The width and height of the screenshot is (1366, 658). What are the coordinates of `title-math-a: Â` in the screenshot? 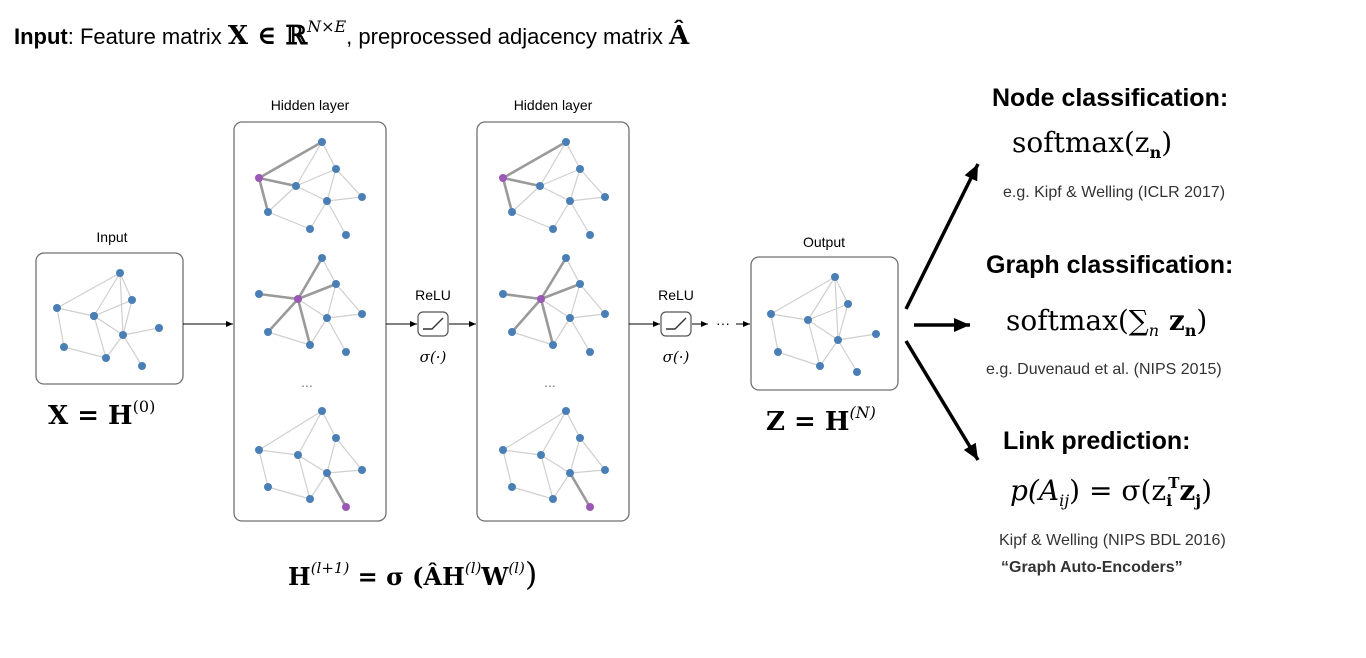 It's located at (679, 35).